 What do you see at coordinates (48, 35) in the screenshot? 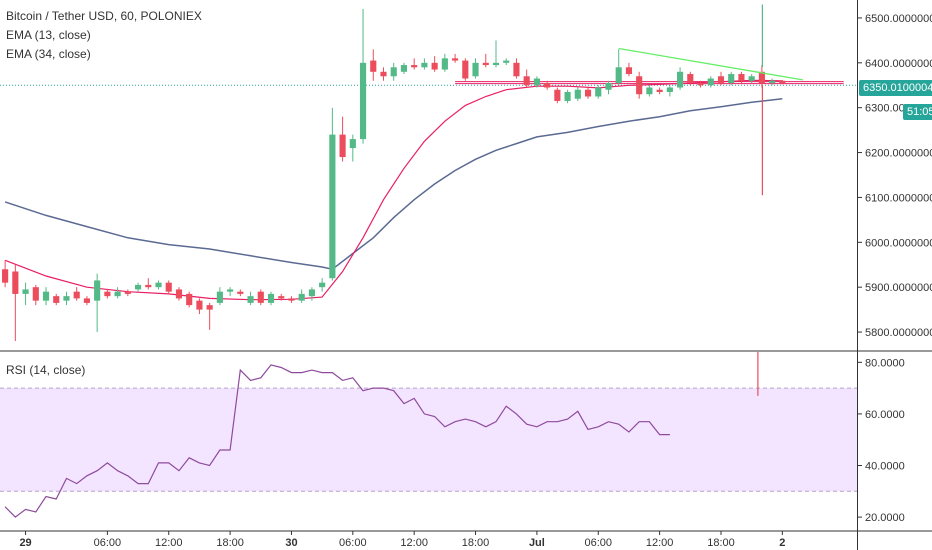
I see `legend-ema13: EMA (13, close)` at bounding box center [48, 35].